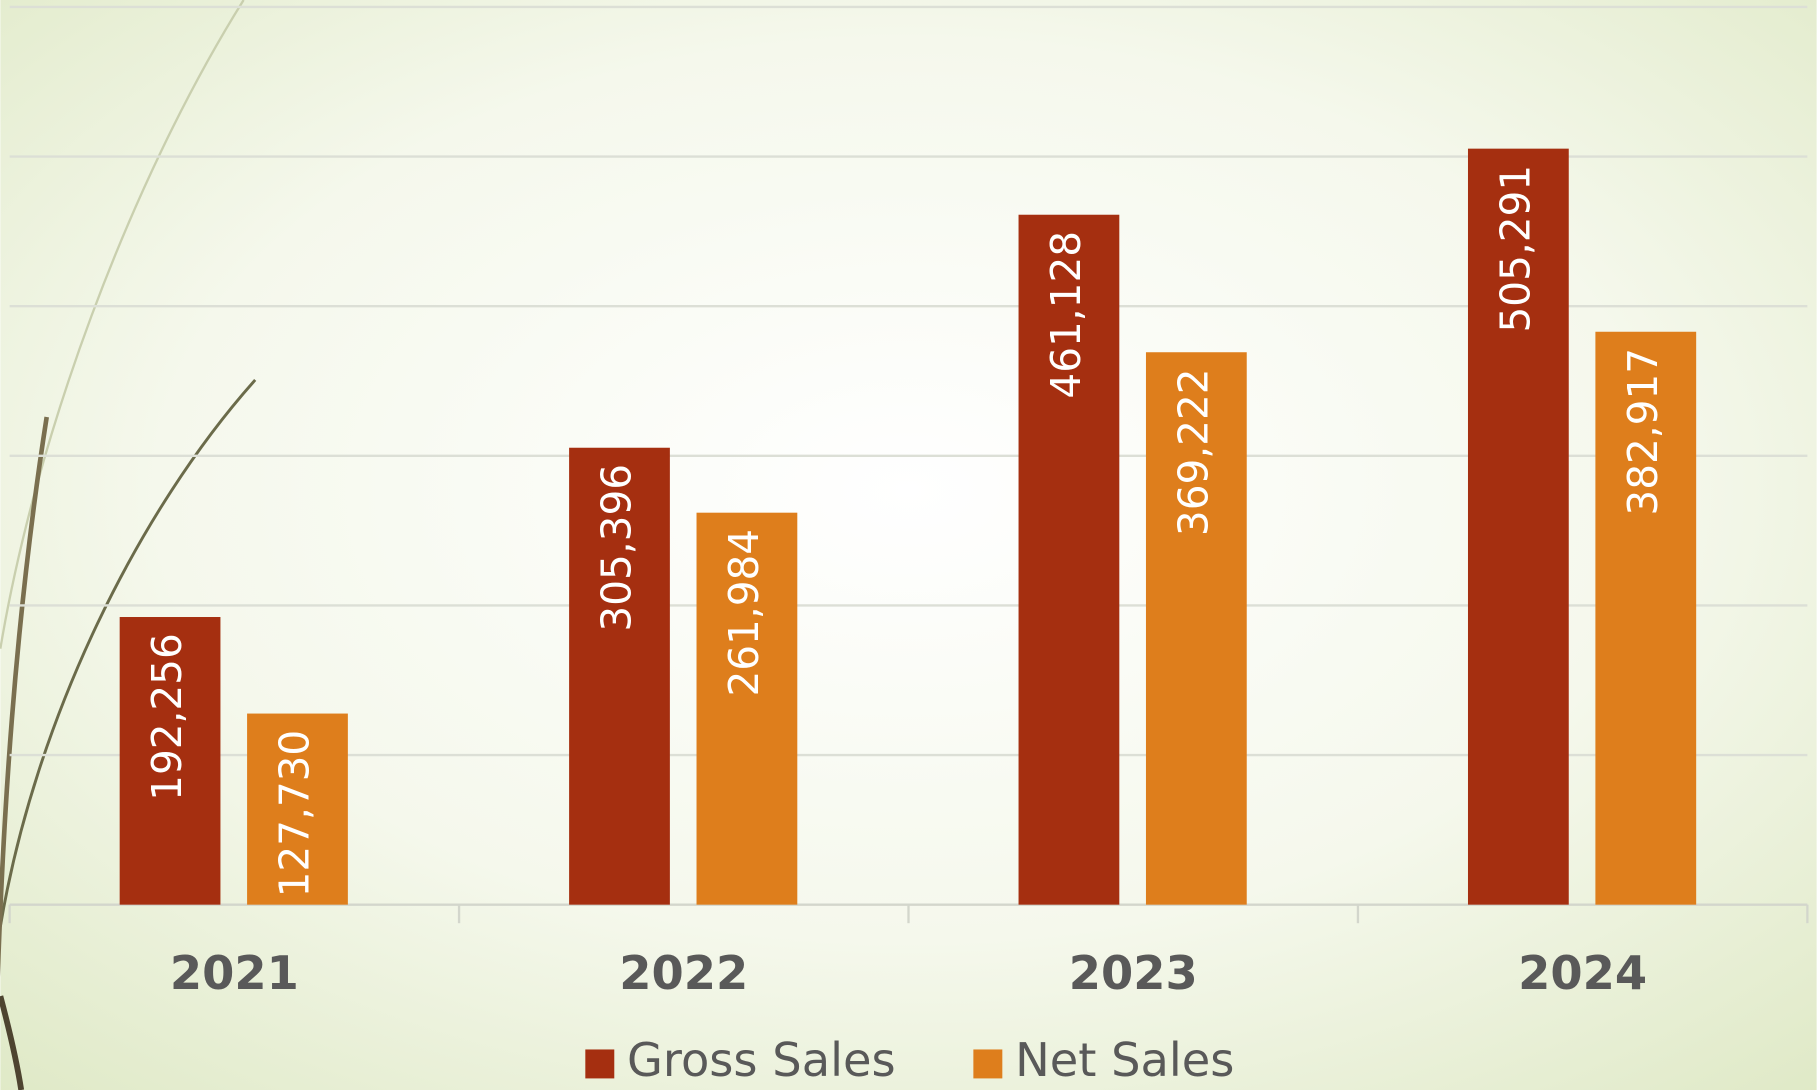 The height and width of the screenshot is (1090, 1817). What do you see at coordinates (1515, 249) in the screenshot?
I see `data-label: 505,291` at bounding box center [1515, 249].